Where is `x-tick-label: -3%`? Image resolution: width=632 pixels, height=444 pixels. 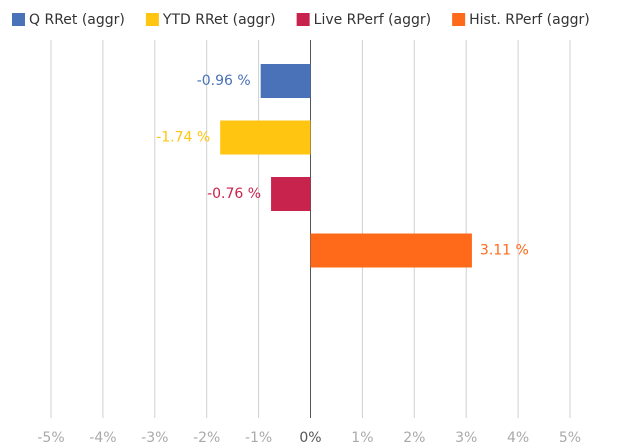
x-tick-label: -3% is located at coordinates (154, 437).